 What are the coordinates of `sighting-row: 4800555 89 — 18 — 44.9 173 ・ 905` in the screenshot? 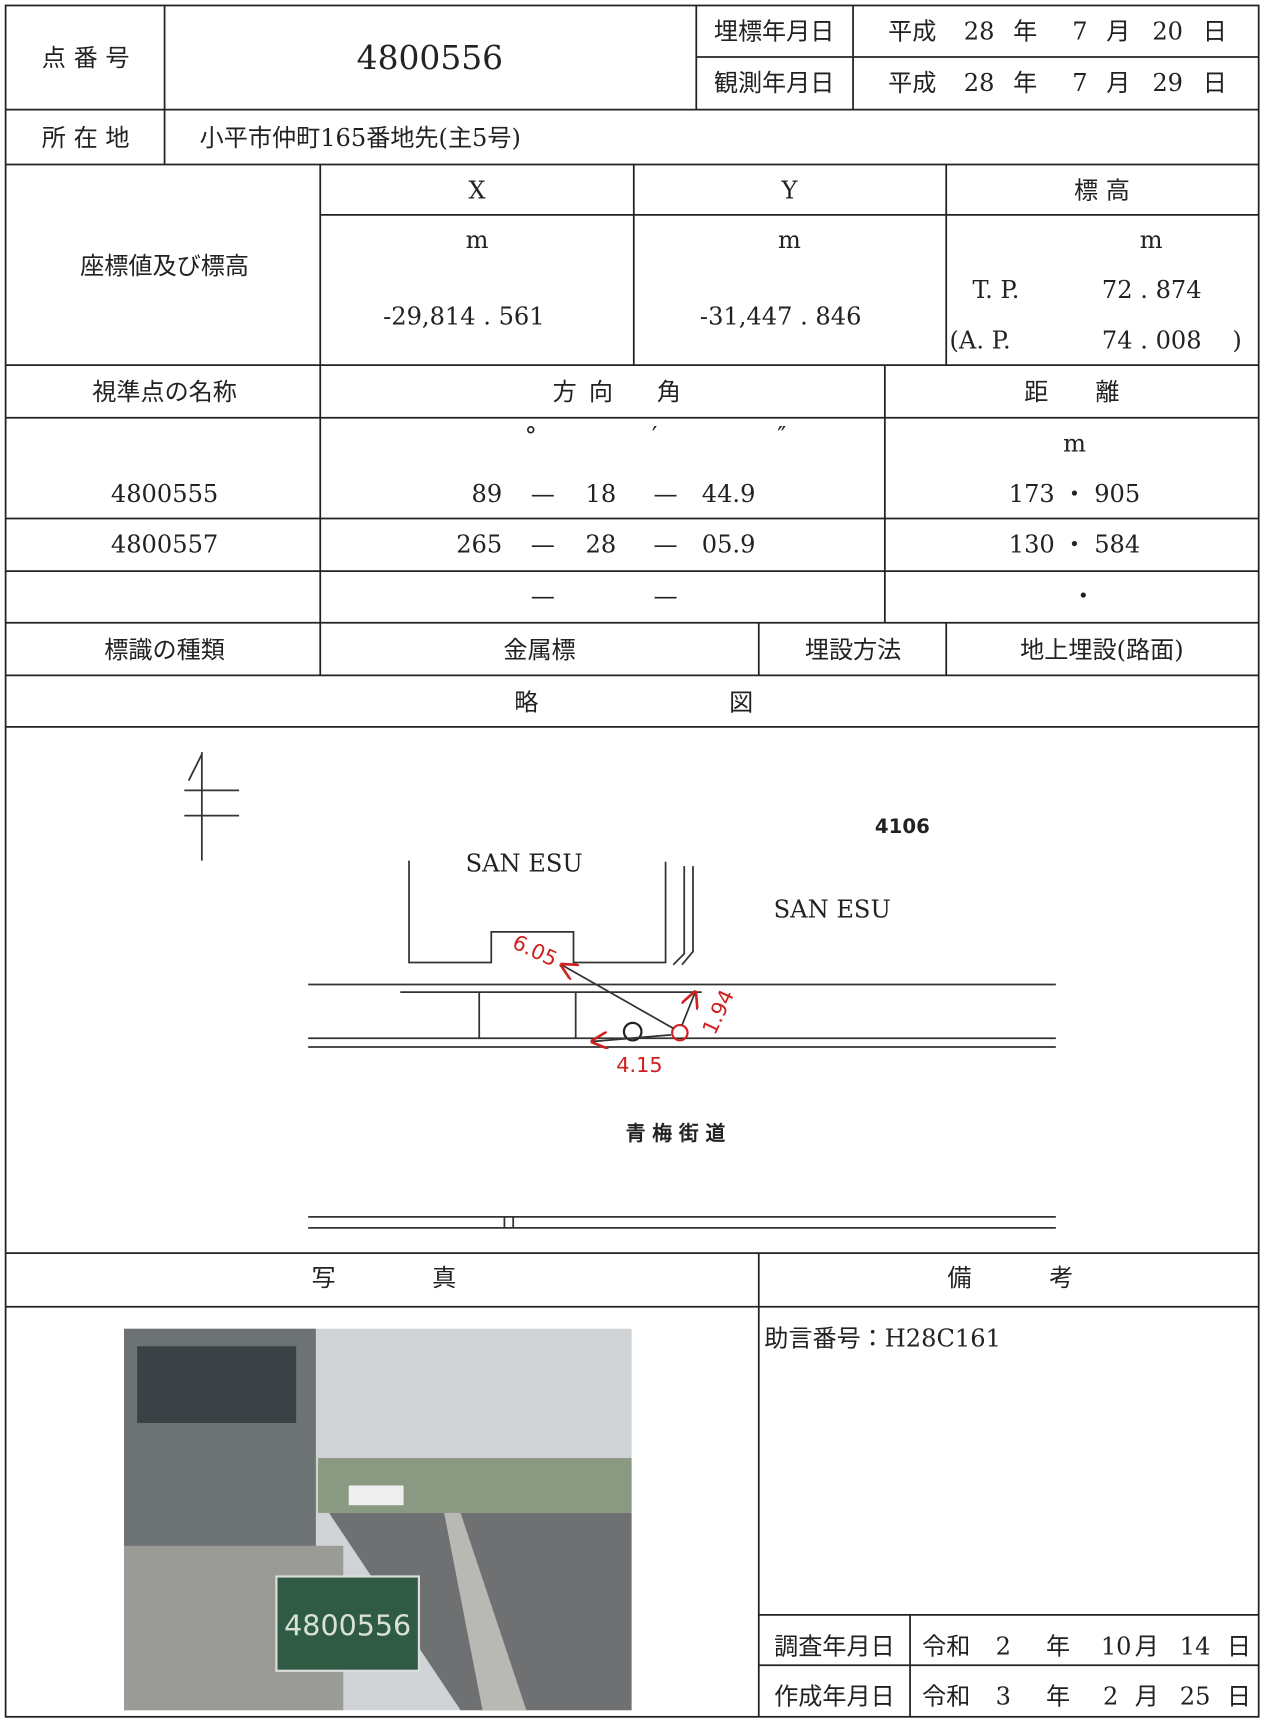 It's located at (625, 494).